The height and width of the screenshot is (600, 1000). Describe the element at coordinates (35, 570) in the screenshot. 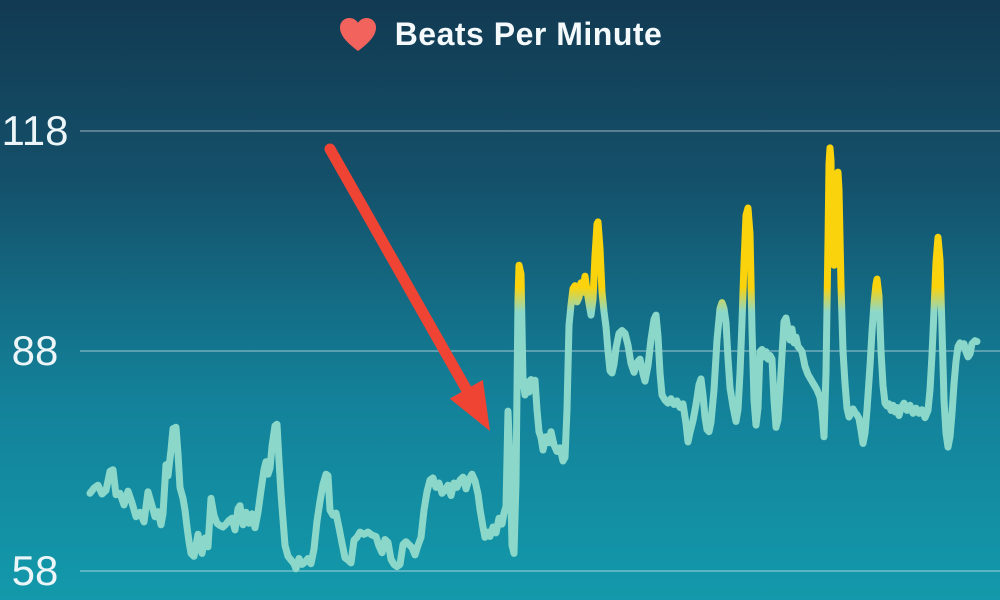

I see `y-axis-tick-58: 58` at that location.